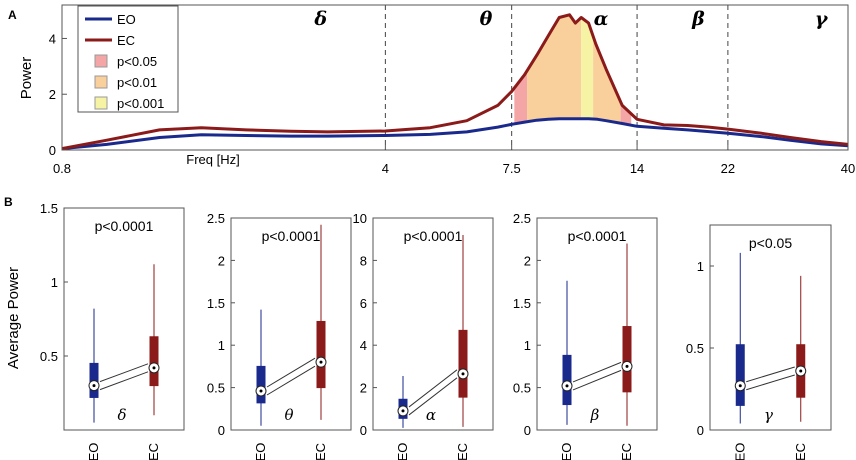 The width and height of the screenshot is (856, 460). Describe the element at coordinates (62, 168) in the screenshot. I see `x-tick-label: 0.8` at that location.